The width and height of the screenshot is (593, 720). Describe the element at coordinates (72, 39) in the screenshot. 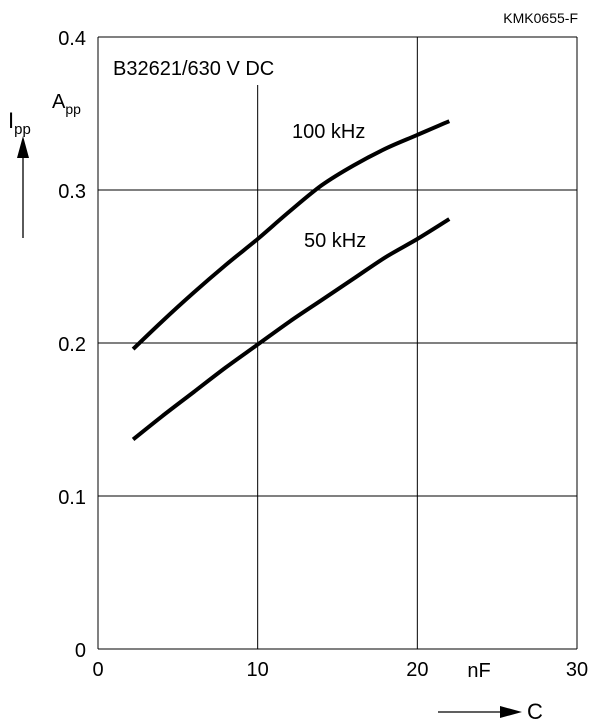

I see `y-tick-label: 0.4` at that location.